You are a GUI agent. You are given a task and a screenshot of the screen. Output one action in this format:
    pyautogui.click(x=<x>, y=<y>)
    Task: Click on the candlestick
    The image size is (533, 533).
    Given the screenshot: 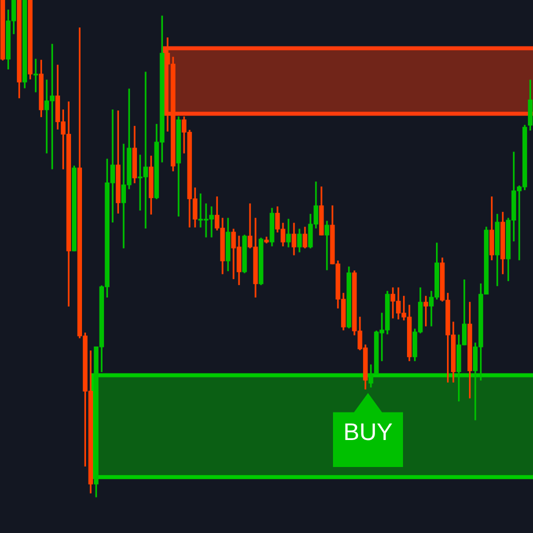 What is the action you would take?
    pyautogui.click(x=327, y=245)
    